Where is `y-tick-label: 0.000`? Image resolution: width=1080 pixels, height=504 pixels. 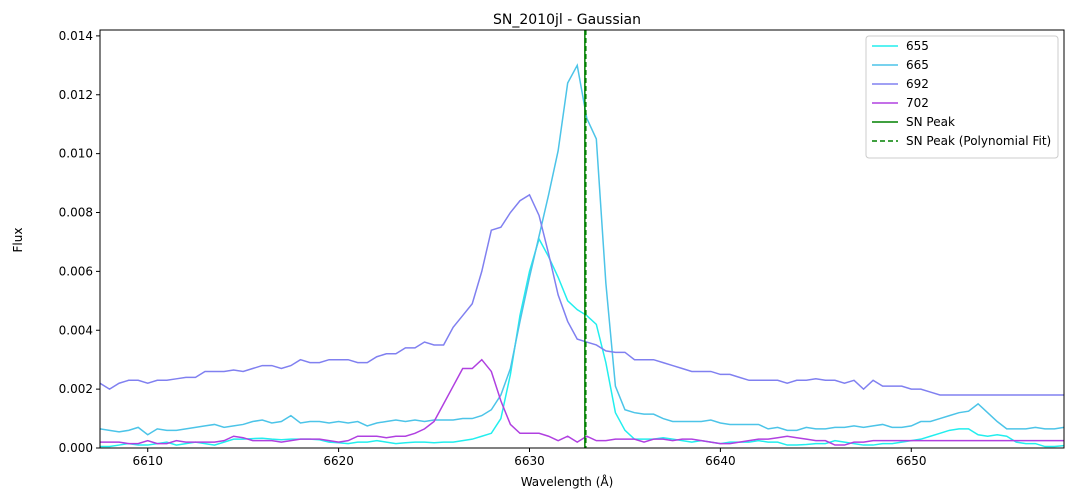 y-tick-label: 0.000 is located at coordinates (76, 448).